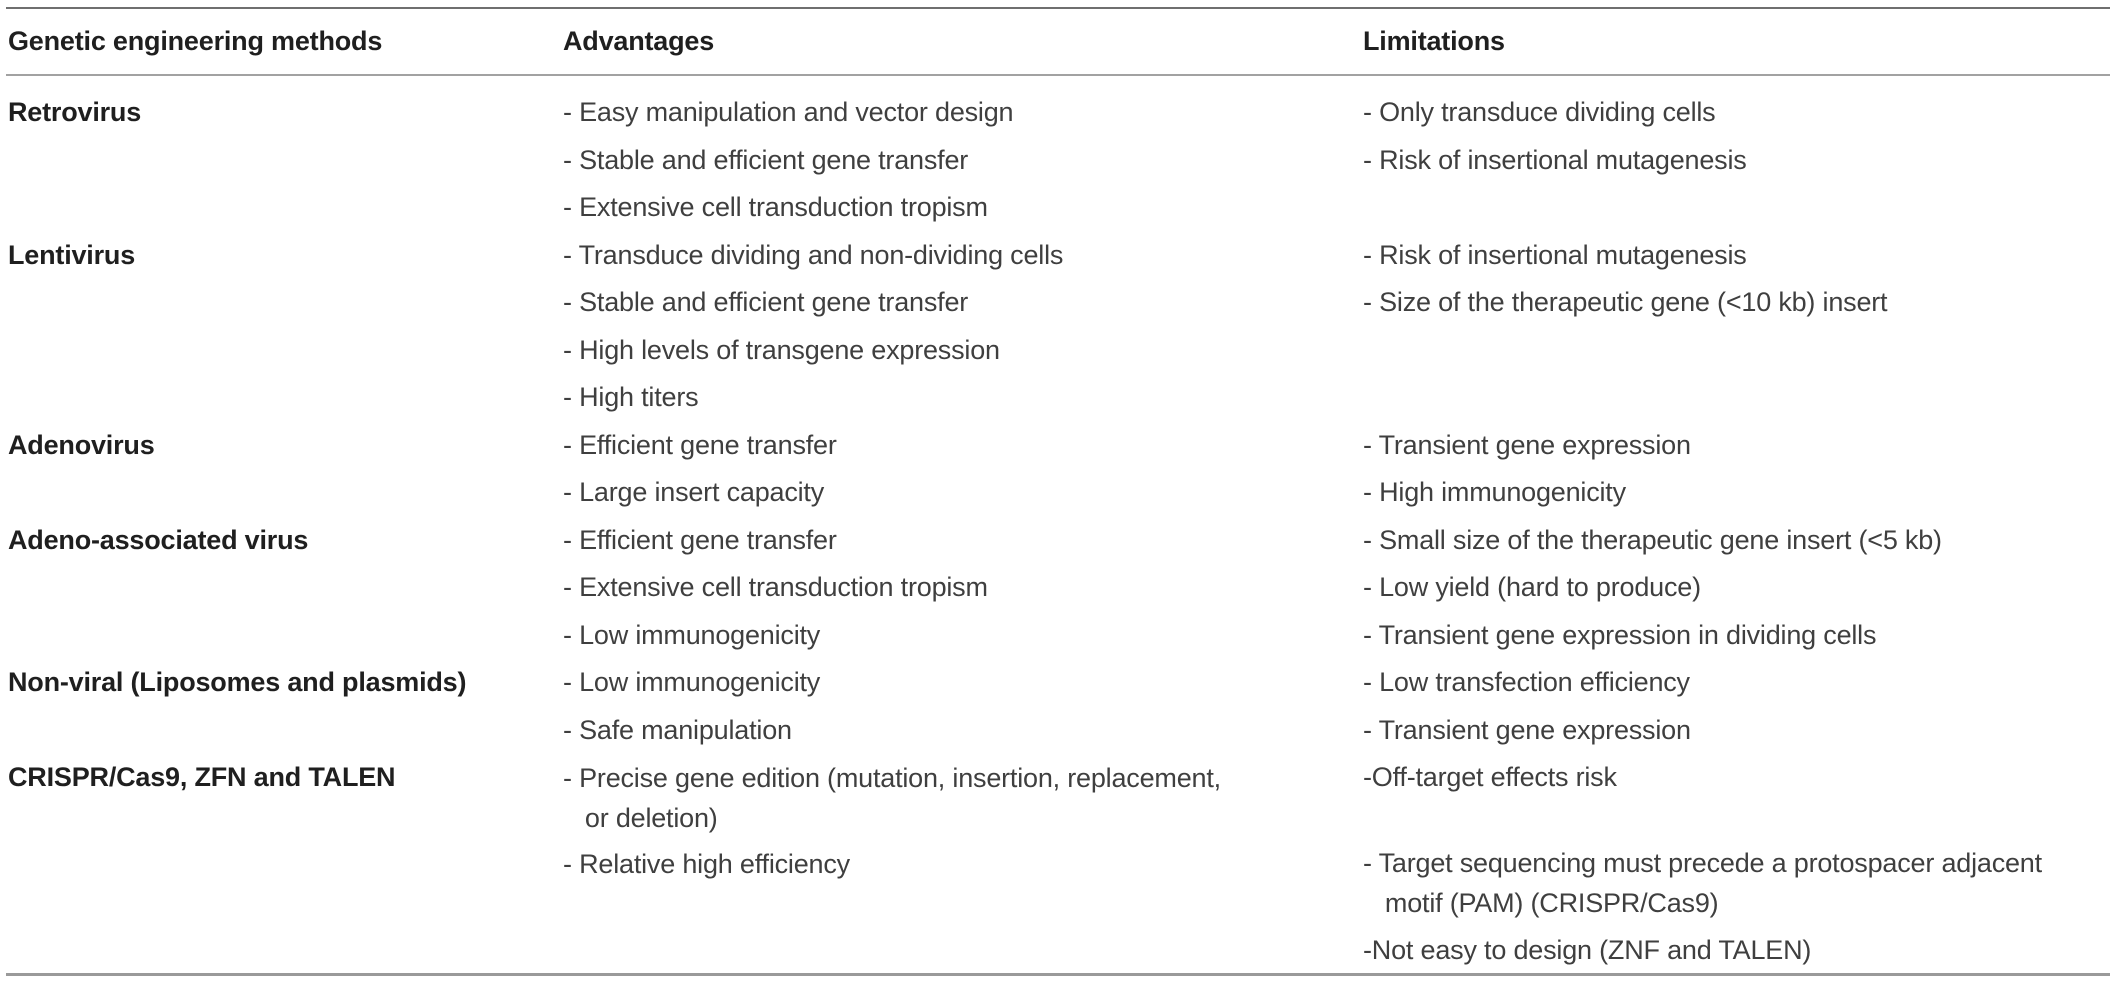 This screenshot has width=2118, height=982. I want to click on method-cell: Retrovirus, so click(277, 113).